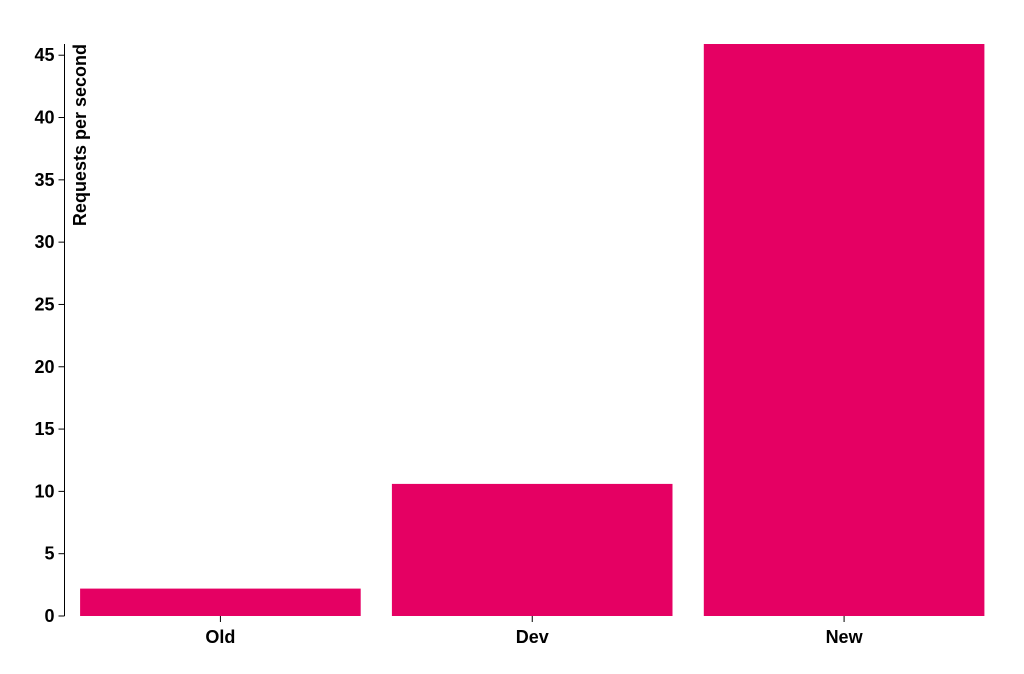 Image resolution: width=1024 pixels, height=674 pixels. I want to click on x-axis: Old Dev New, so click(534, 631).